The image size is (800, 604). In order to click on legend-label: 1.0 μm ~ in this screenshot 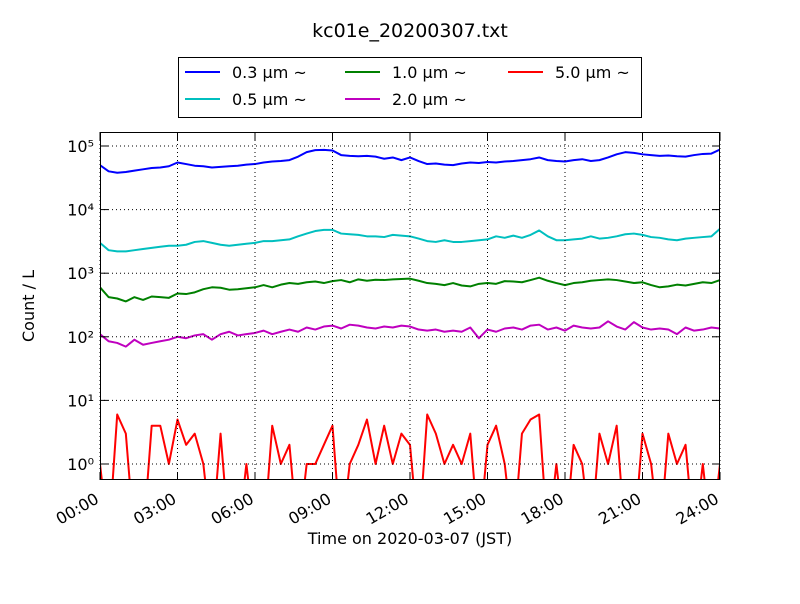, I will do `click(429, 72)`.